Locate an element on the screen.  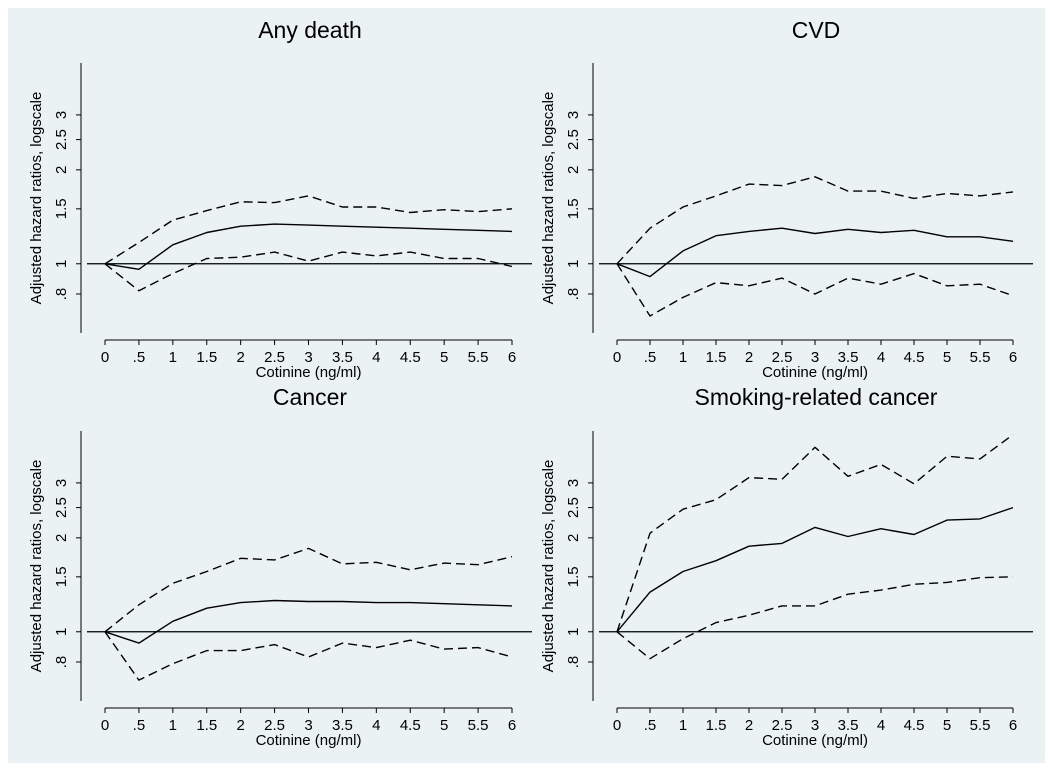
panel-title: CVD is located at coordinates (816, 30).